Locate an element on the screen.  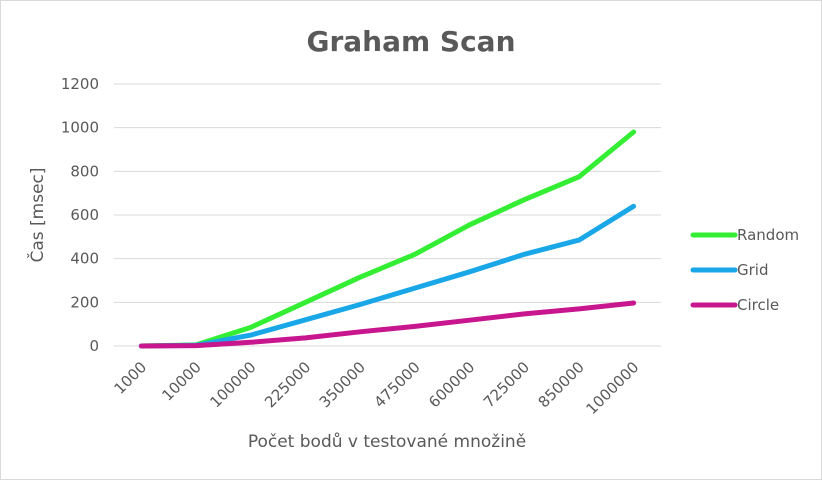
x-tick-label: 475000 is located at coordinates (396, 384).